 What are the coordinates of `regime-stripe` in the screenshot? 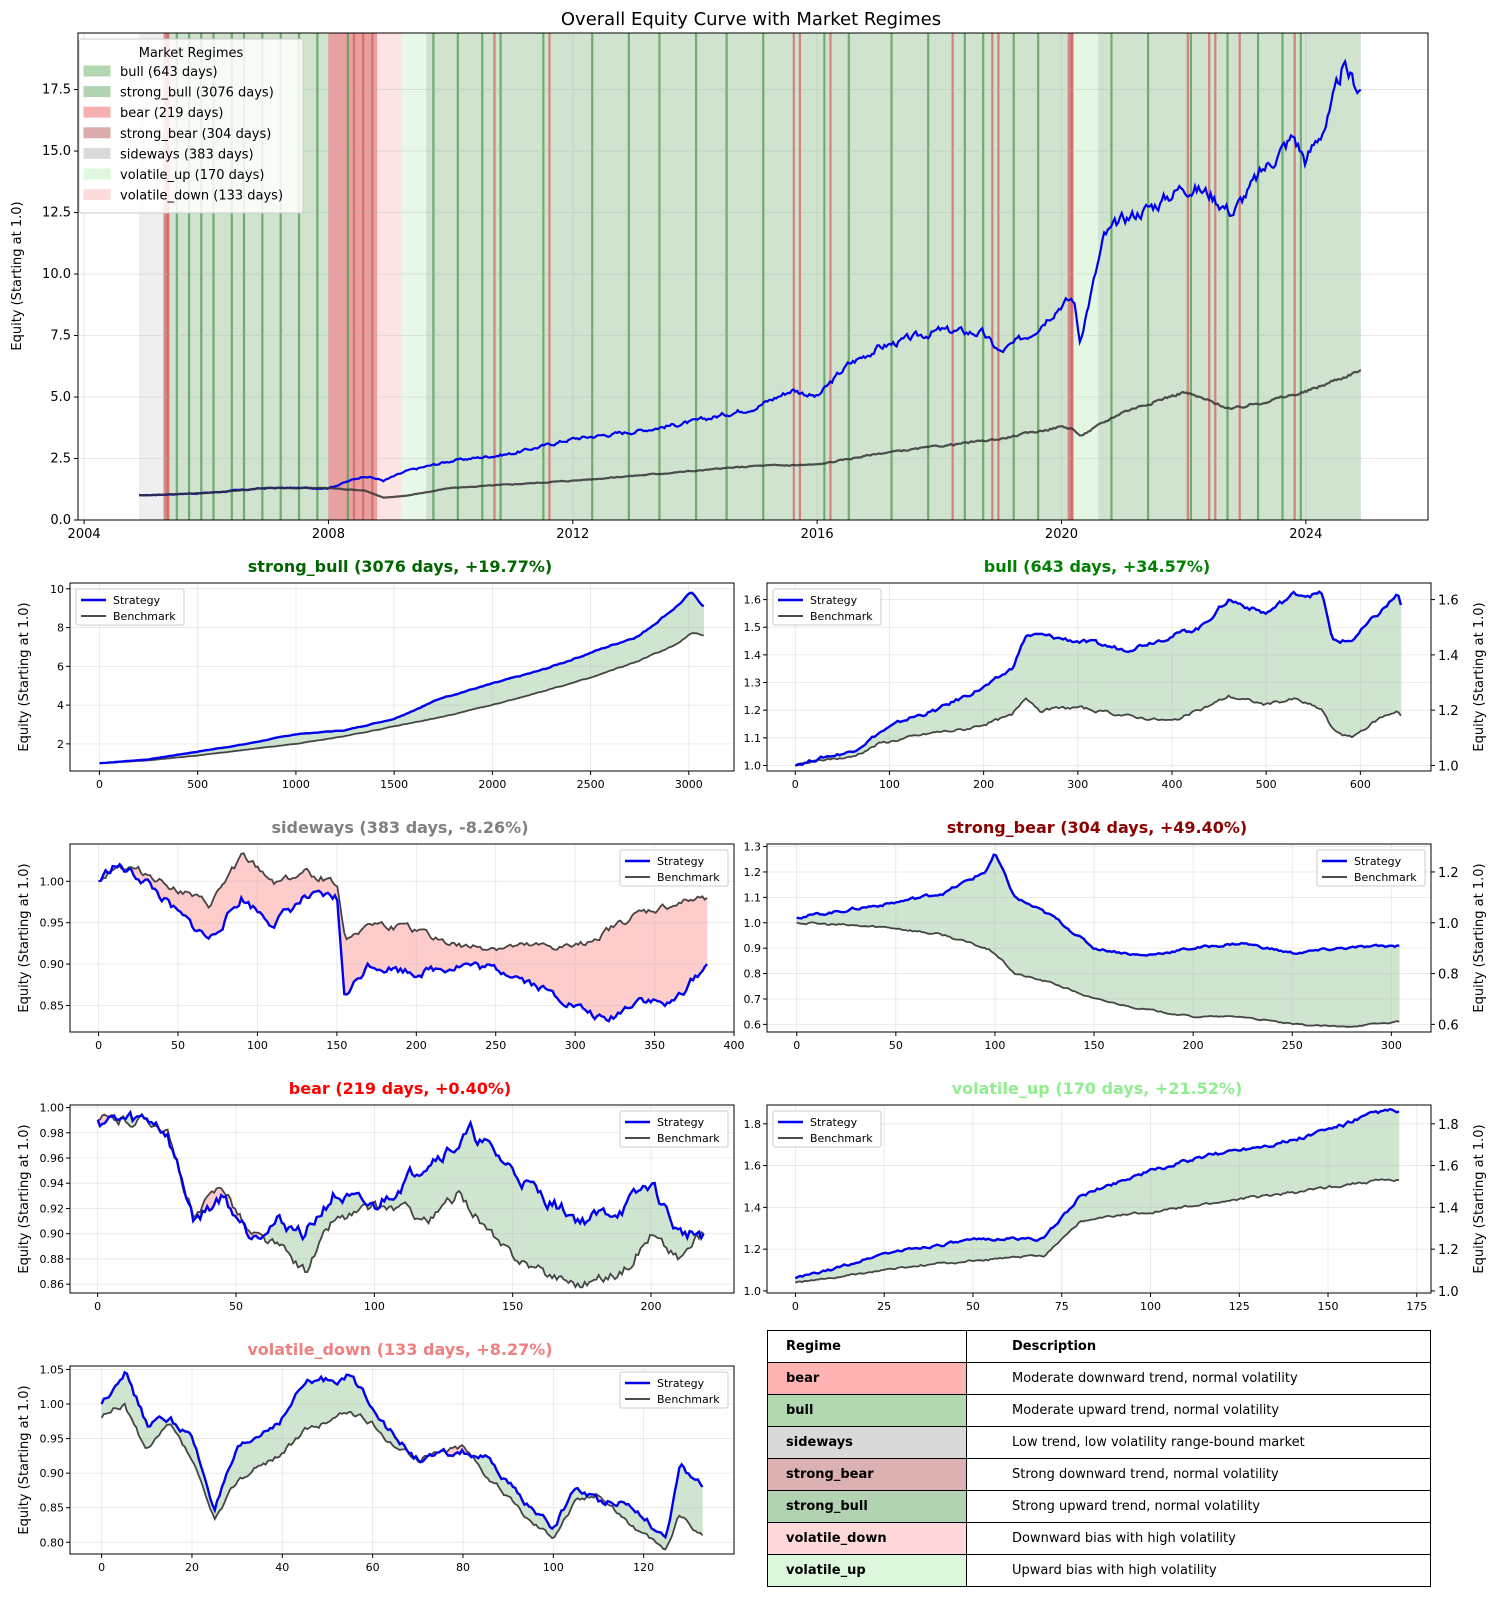 It's located at (482, 276).